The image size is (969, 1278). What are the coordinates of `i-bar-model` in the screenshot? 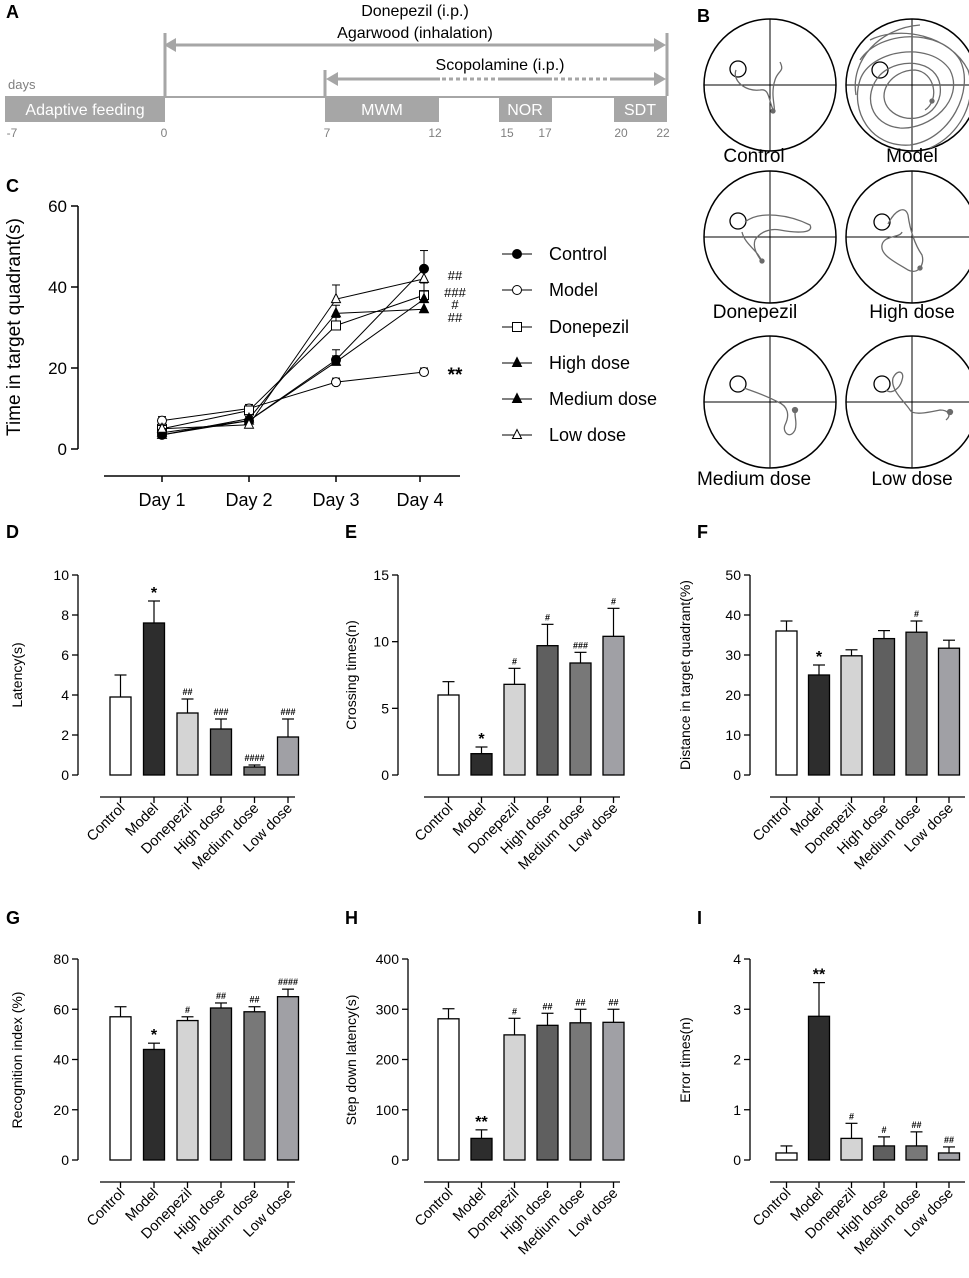 It's located at (819, 1088).